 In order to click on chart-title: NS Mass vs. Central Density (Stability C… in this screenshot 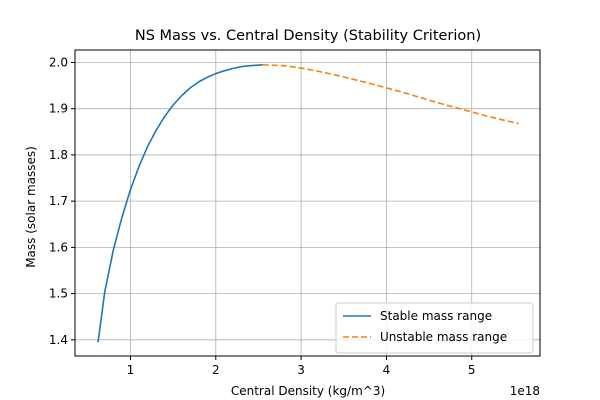, I will do `click(308, 36)`.